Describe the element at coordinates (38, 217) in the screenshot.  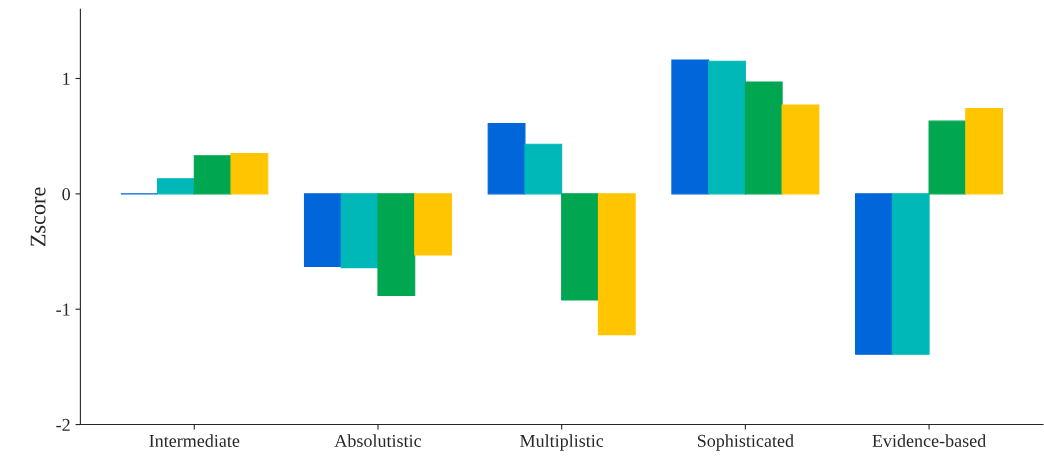
I see `y-axis-title: Zscore` at that location.